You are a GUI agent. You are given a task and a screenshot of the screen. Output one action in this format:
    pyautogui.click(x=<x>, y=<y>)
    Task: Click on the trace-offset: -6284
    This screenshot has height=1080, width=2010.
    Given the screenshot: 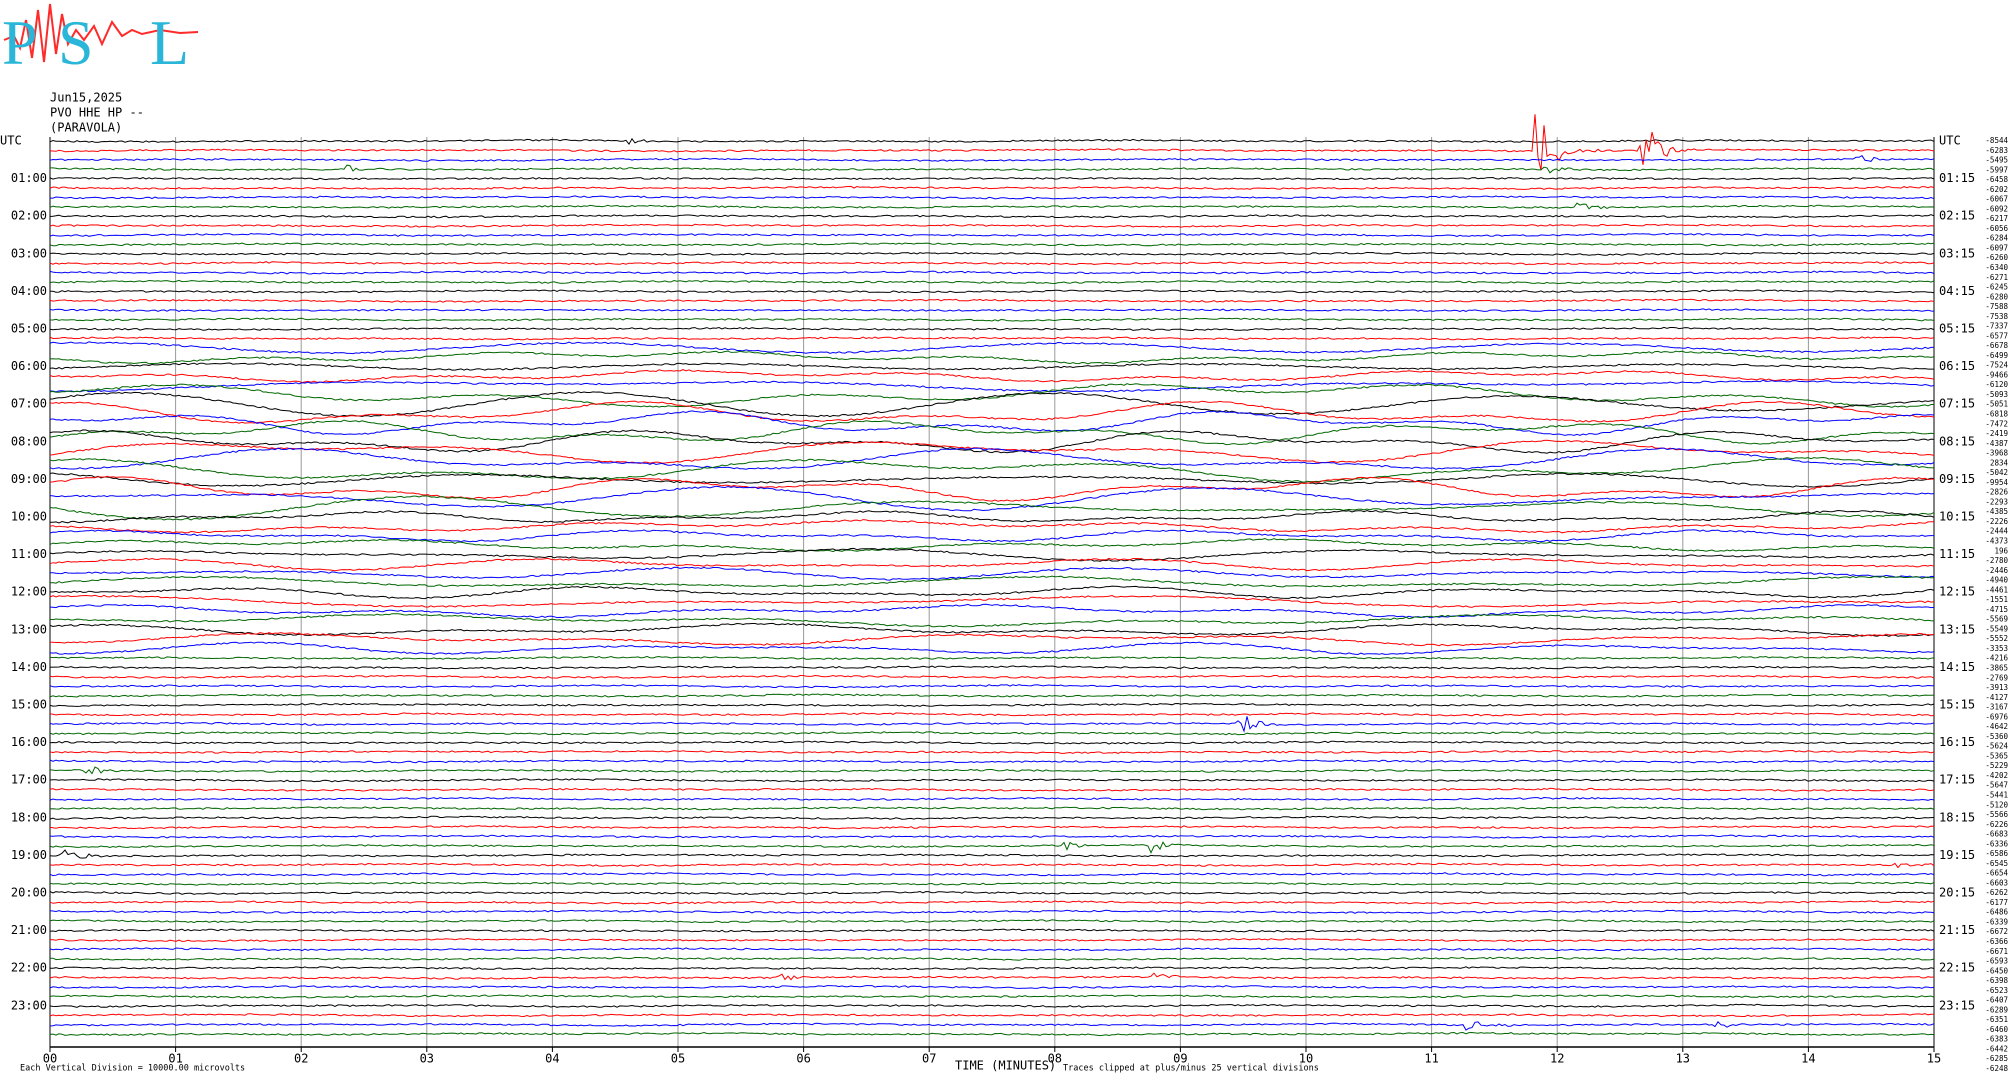 What is the action you would take?
    pyautogui.click(x=1996, y=238)
    